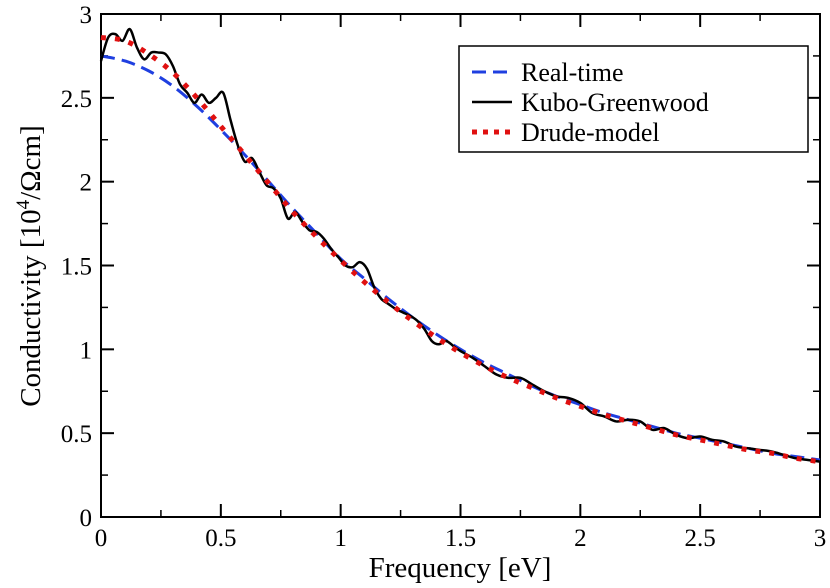 This screenshot has width=830, height=588. I want to click on y-tick-label: 1.5, so click(76, 267).